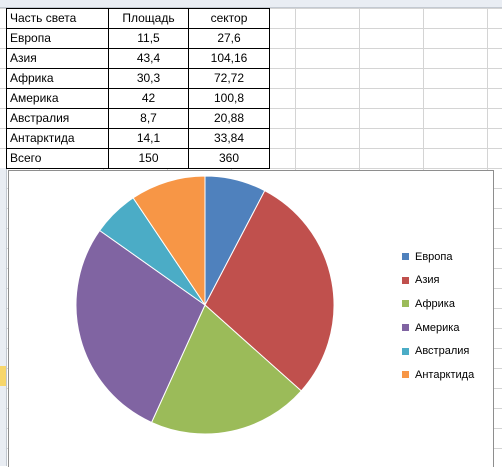 Image resolution: width=502 pixels, height=470 pixels. I want to click on table-row: Азия 43,4 104,16, so click(138, 58).